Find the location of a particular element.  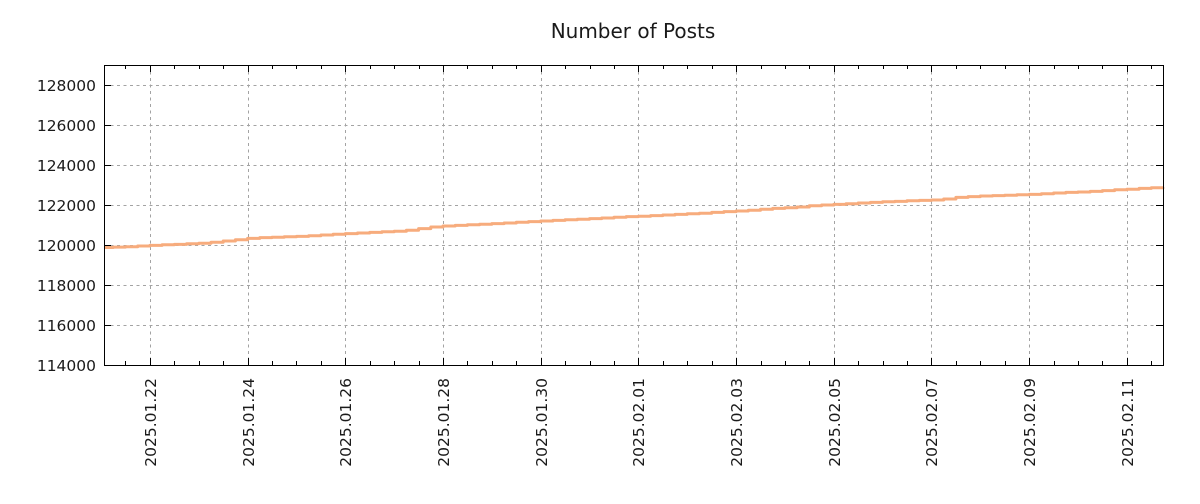

series-line is located at coordinates (634, 217).